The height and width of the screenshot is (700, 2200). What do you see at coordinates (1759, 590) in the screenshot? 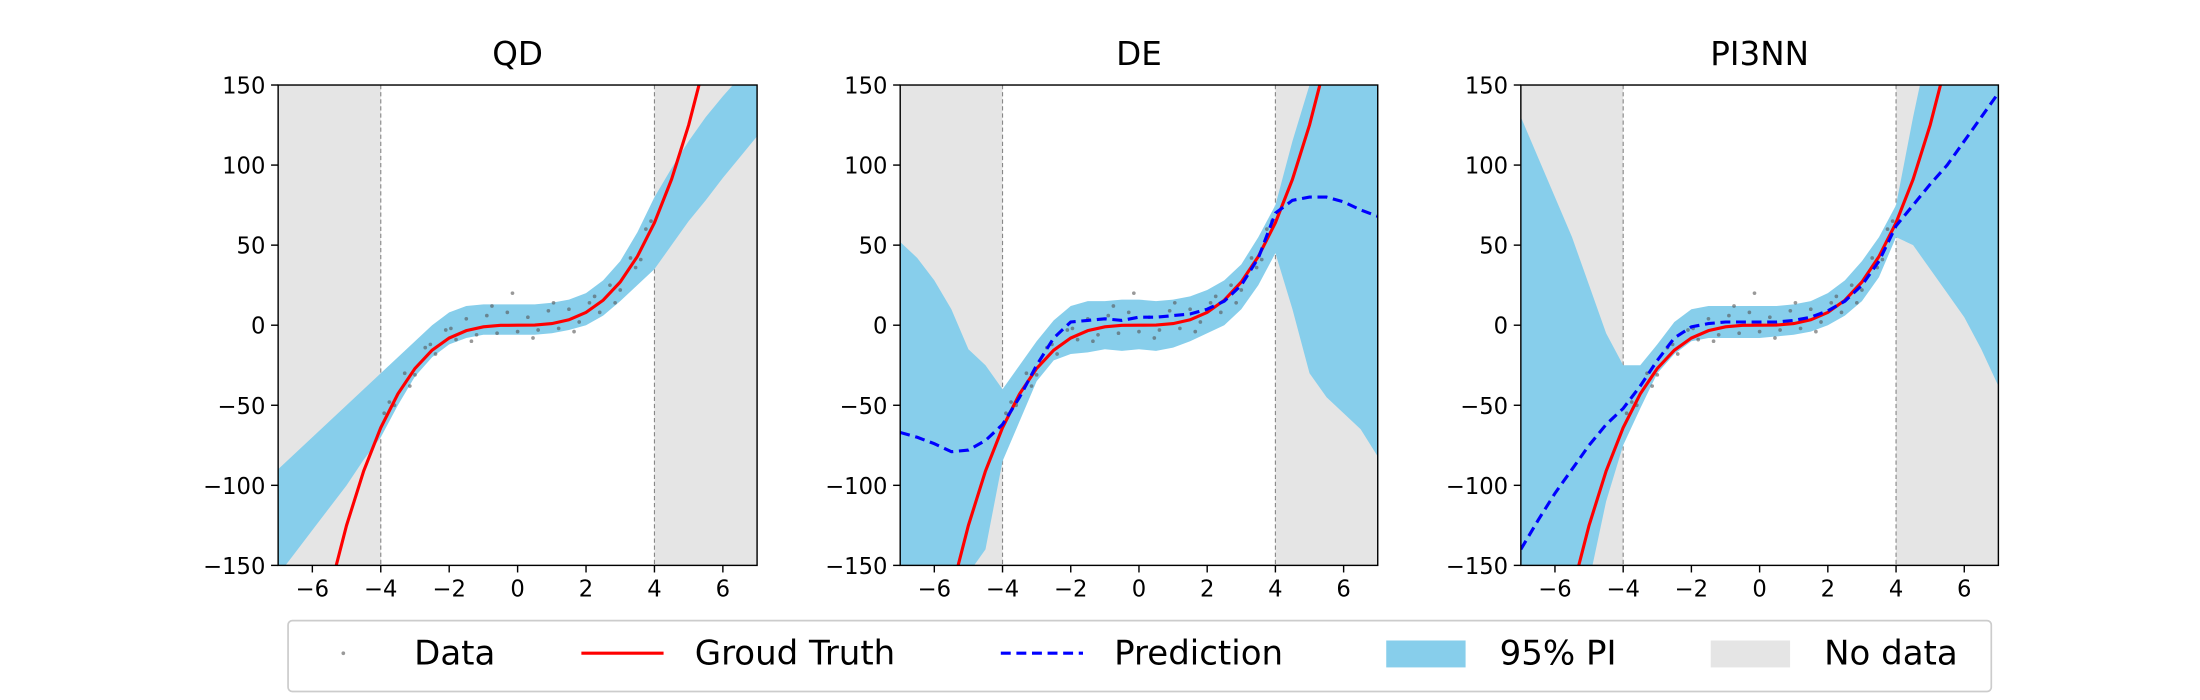
I see `x-tick-label: 0` at bounding box center [1759, 590].